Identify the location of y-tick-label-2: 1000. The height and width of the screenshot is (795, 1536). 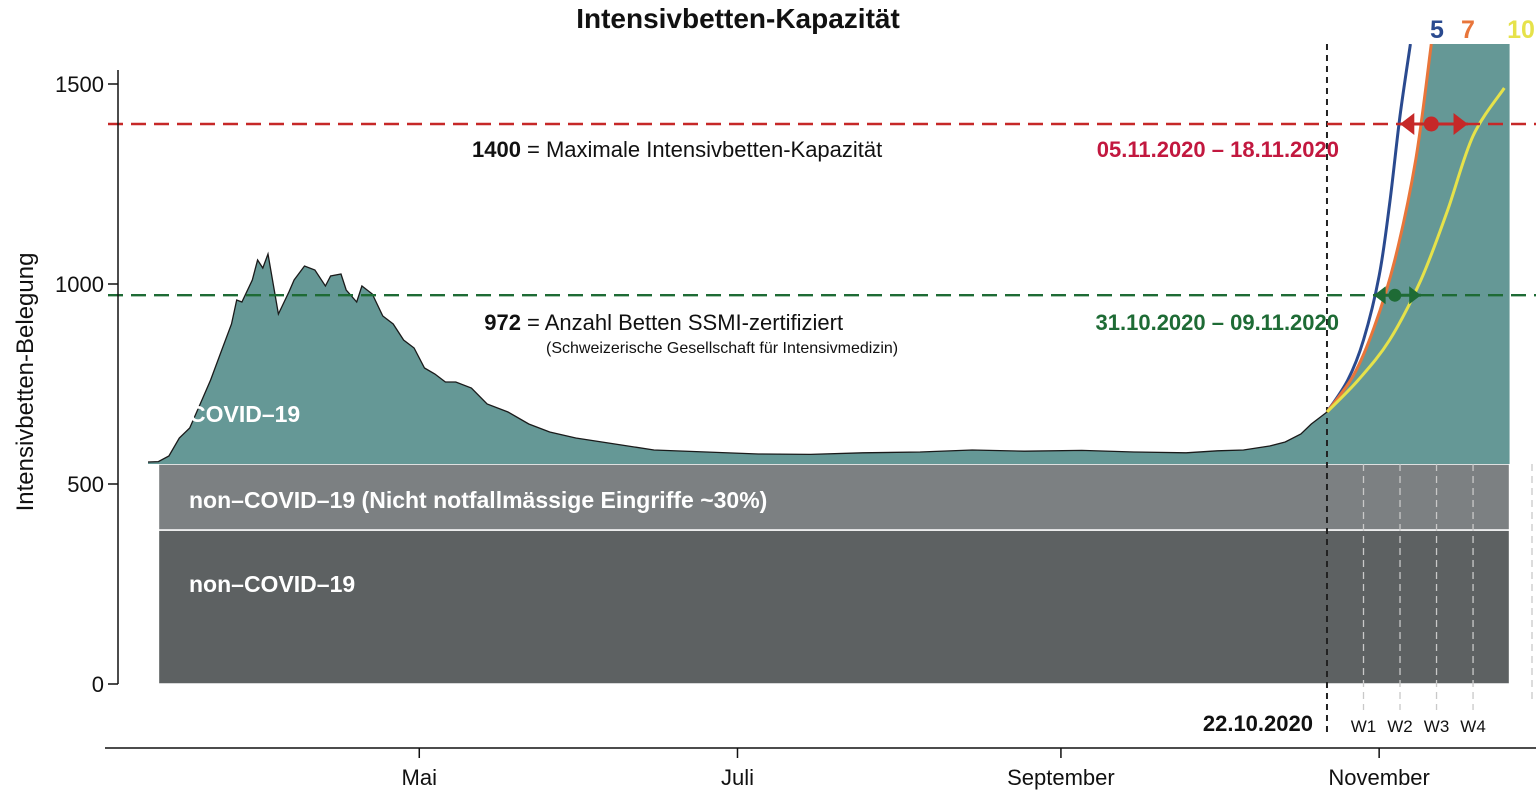
(79, 284).